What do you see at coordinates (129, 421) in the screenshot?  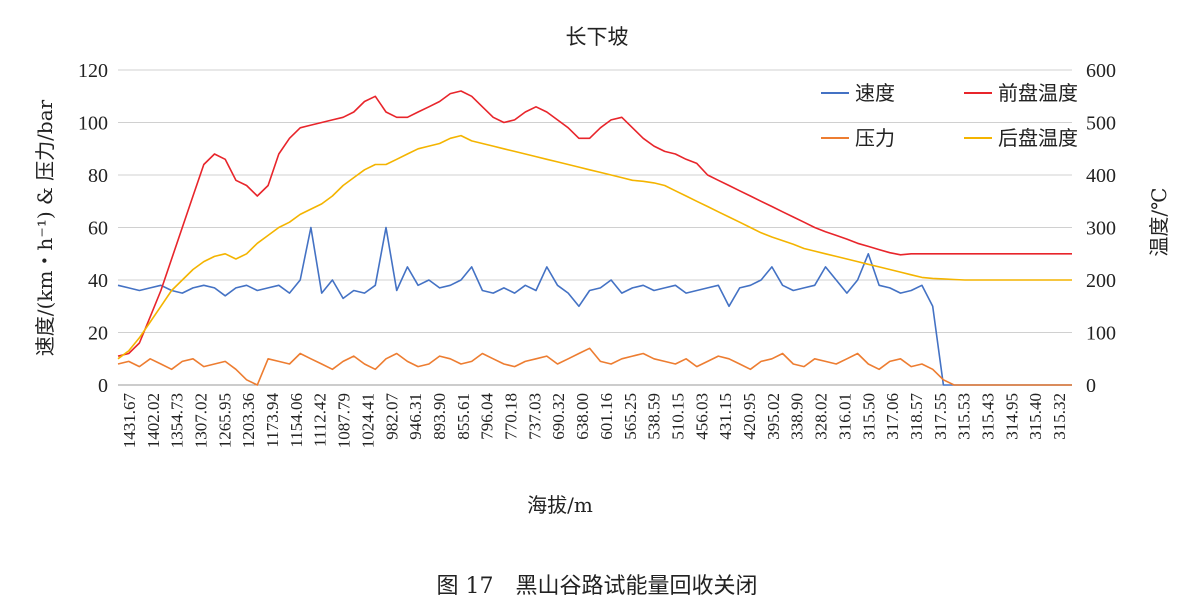 I see `x-tick-label: 1431.67` at bounding box center [129, 421].